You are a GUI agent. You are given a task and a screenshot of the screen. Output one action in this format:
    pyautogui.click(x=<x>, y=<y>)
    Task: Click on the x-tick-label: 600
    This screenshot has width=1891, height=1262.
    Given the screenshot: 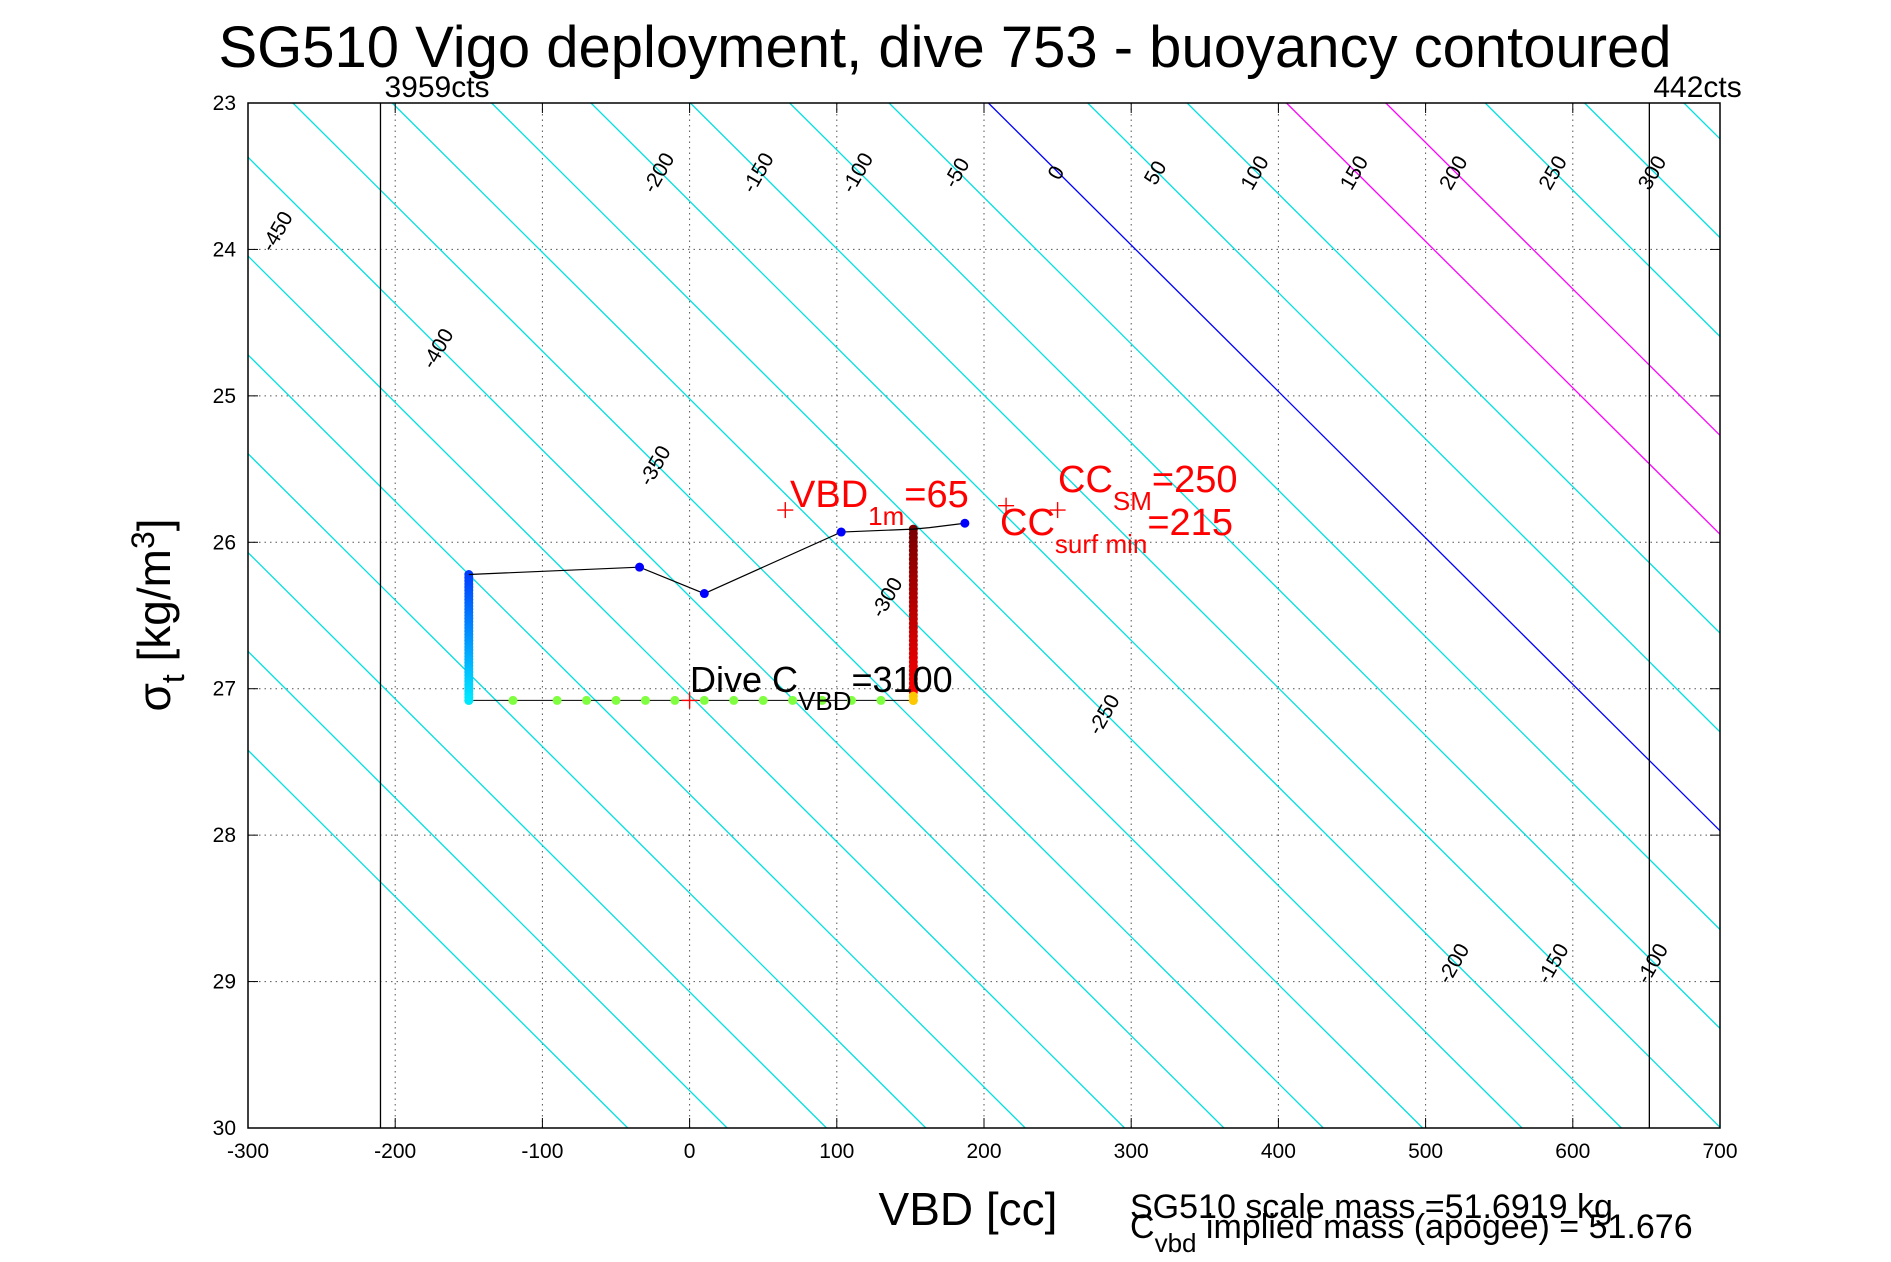 What is the action you would take?
    pyautogui.click(x=1572, y=1151)
    